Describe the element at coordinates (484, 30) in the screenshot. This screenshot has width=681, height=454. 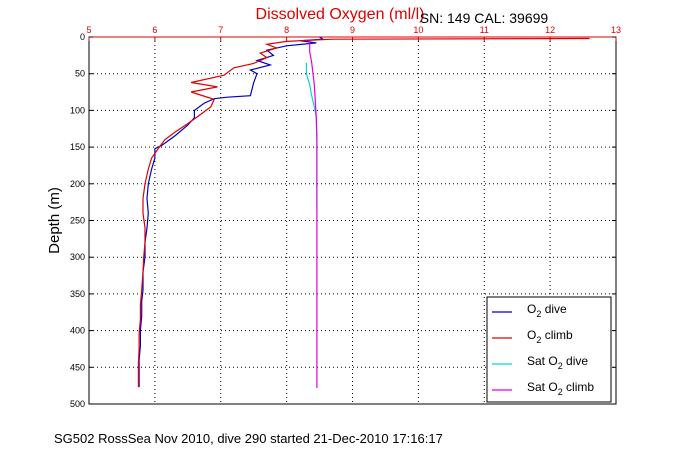
I see `x-tick-label: 11` at that location.